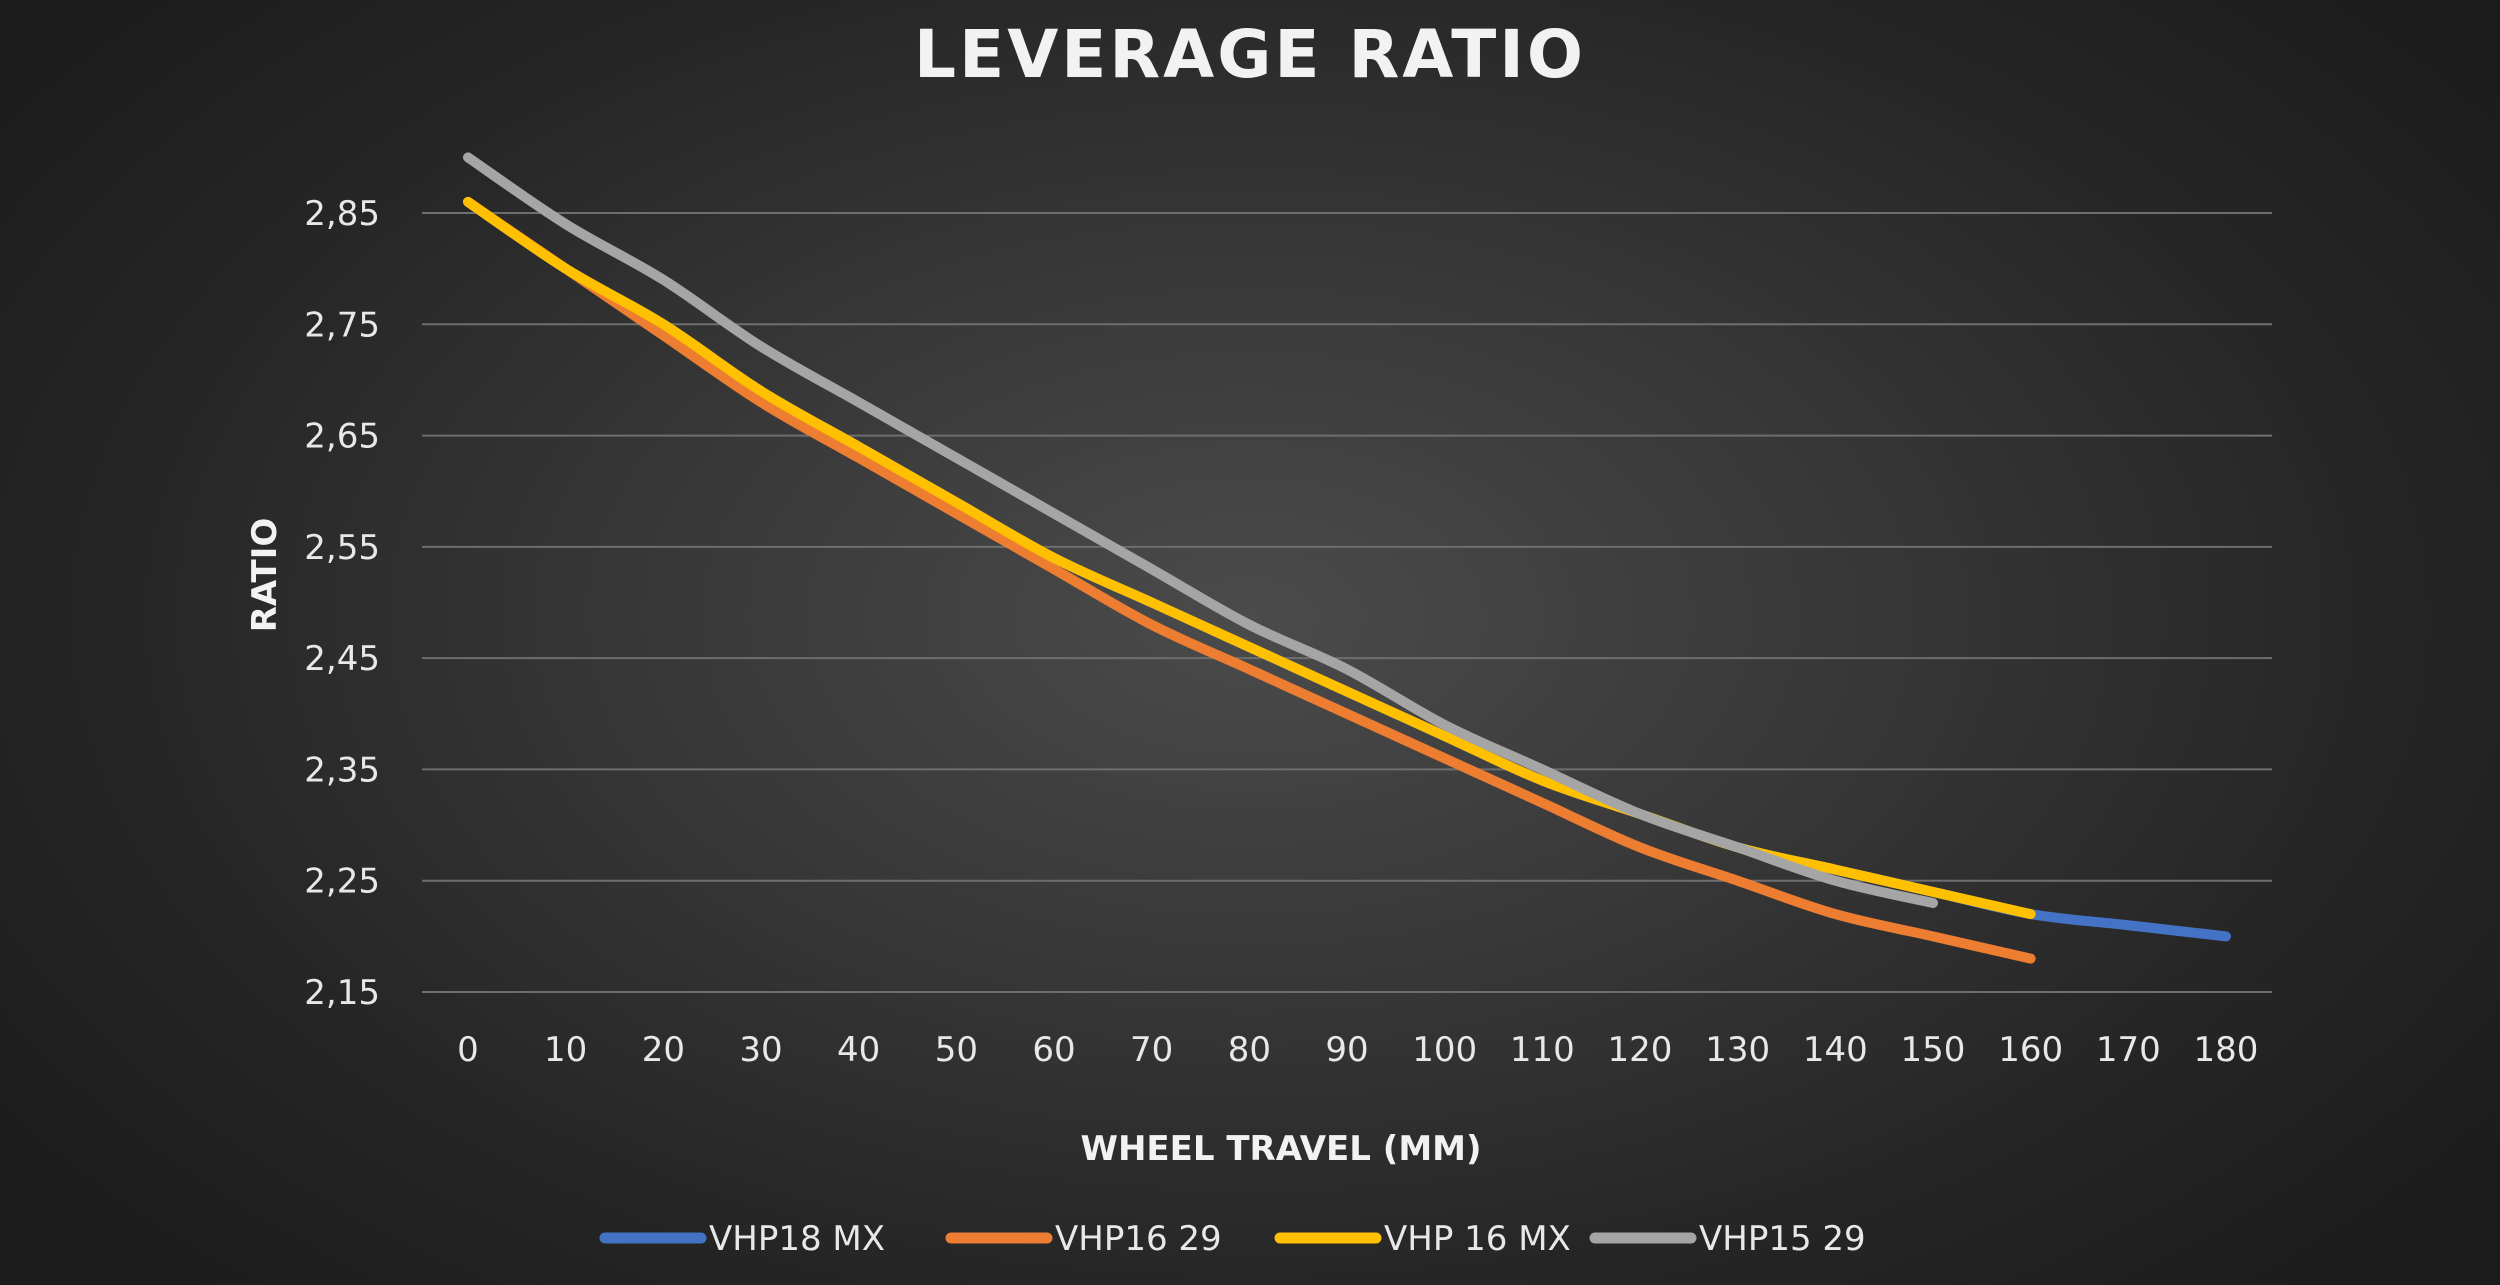 The image size is (2500, 1285). What do you see at coordinates (342, 437) in the screenshot?
I see `y-tick-label: 2,65` at bounding box center [342, 437].